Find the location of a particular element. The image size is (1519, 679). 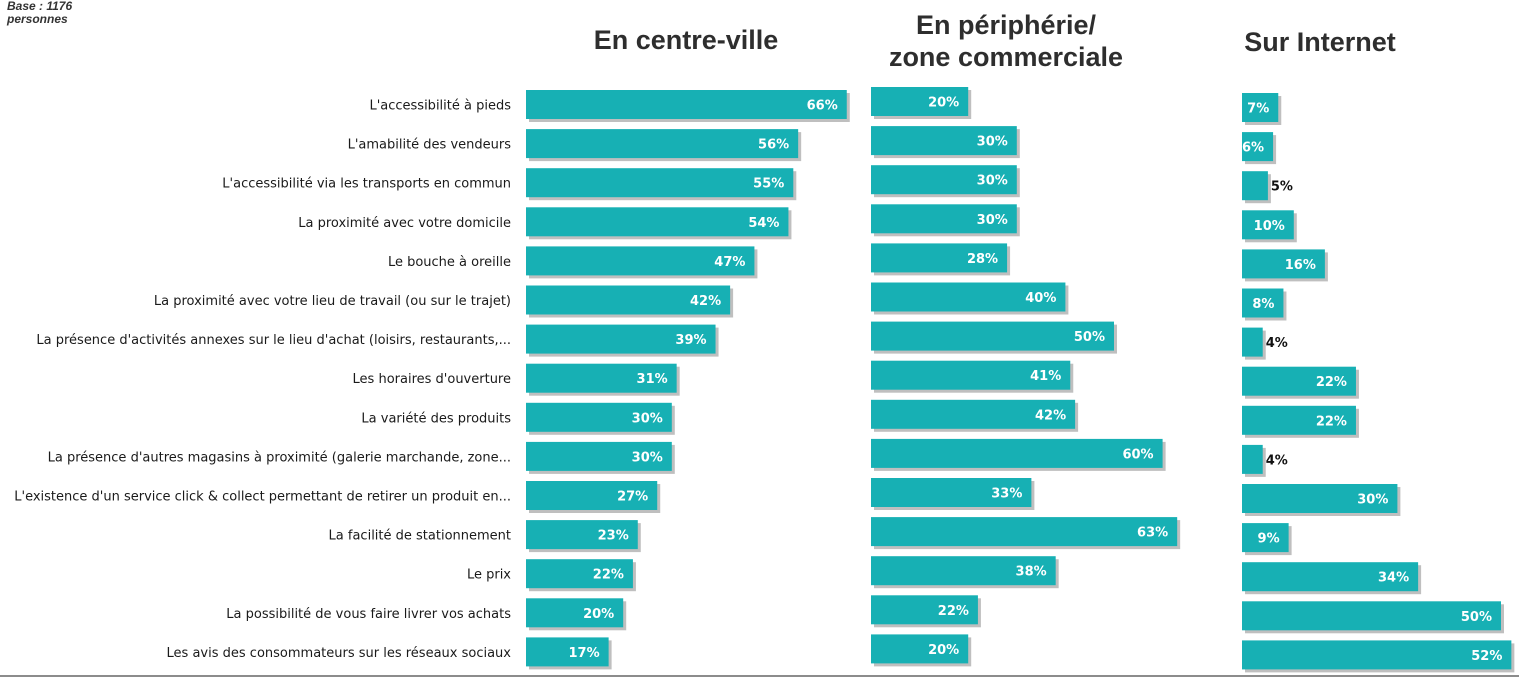

category-label: L'amabilité des vendeurs is located at coordinates (430, 145).